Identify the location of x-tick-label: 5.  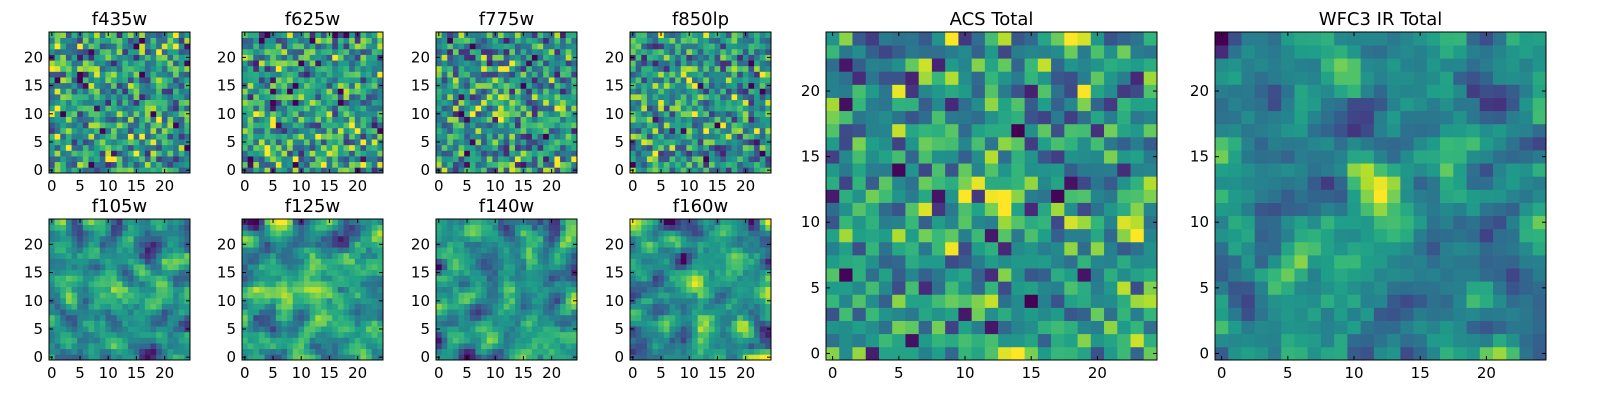
(661, 186).